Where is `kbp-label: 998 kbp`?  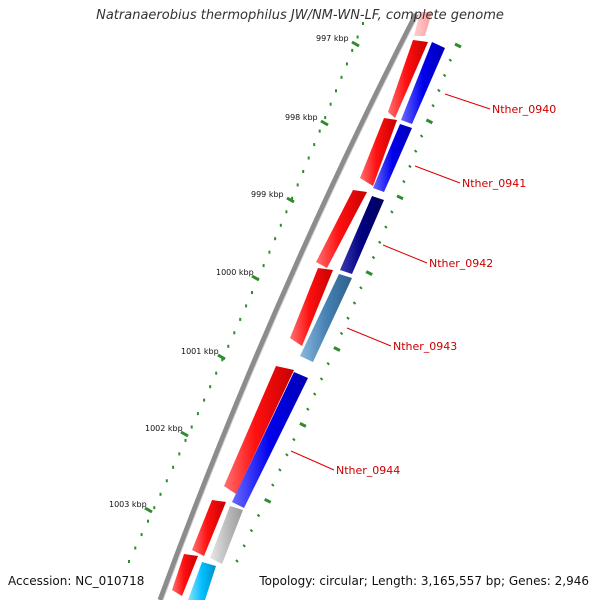
kbp-label: 998 kbp is located at coordinates (301, 117).